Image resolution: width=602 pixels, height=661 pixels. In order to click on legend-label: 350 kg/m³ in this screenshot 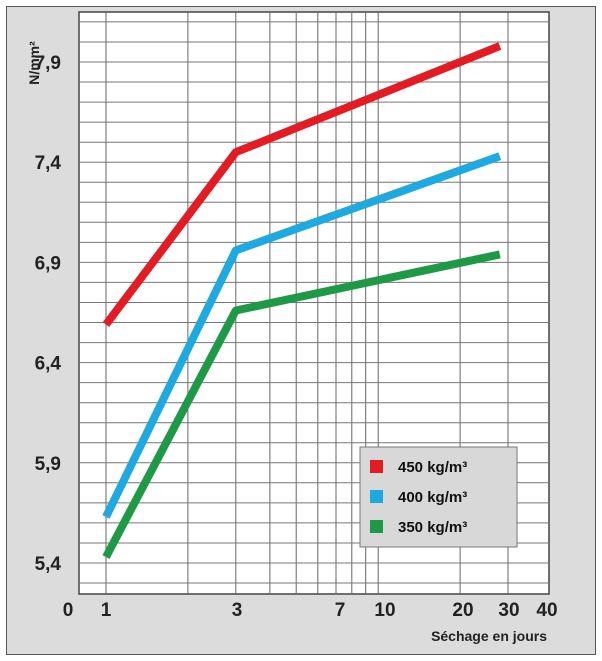, I will do `click(432, 527)`.